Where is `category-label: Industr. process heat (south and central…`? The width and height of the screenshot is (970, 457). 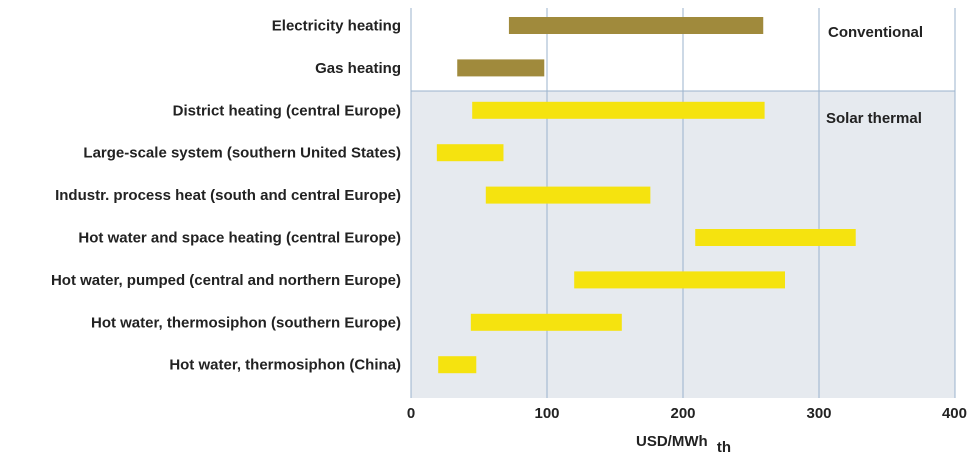 category-label: Industr. process heat (south and central… is located at coordinates (228, 195).